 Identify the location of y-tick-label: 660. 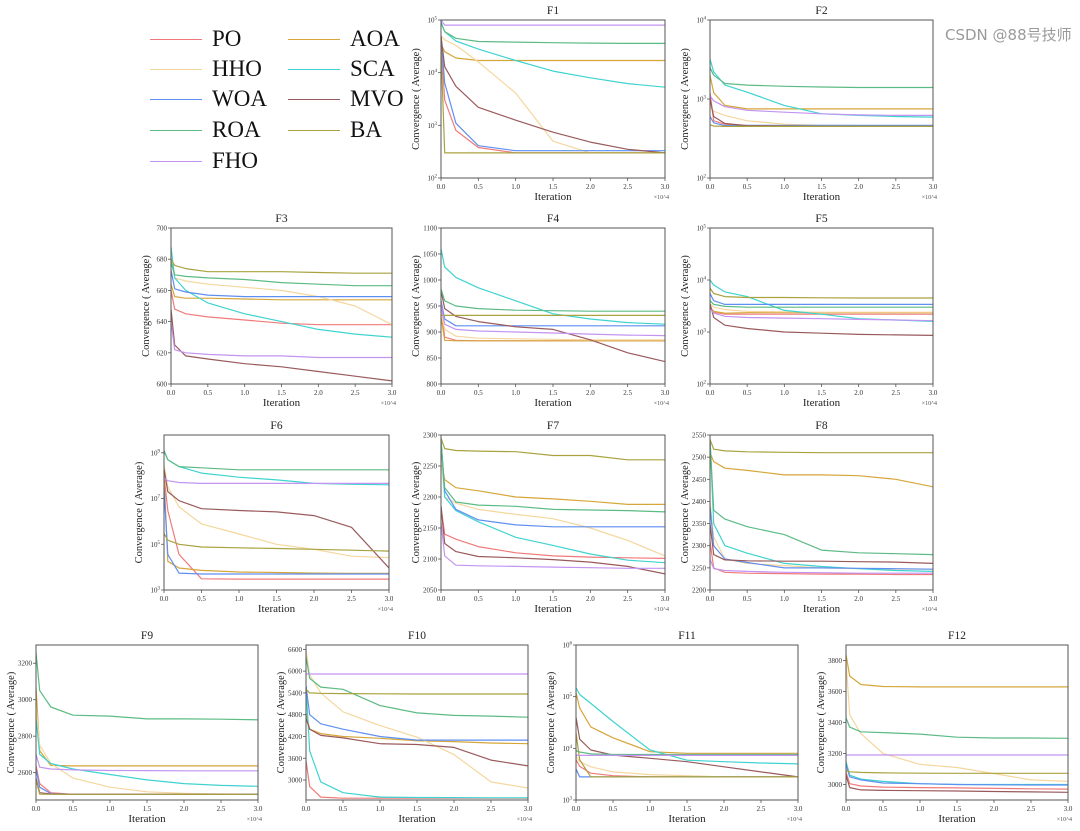
(162, 291).